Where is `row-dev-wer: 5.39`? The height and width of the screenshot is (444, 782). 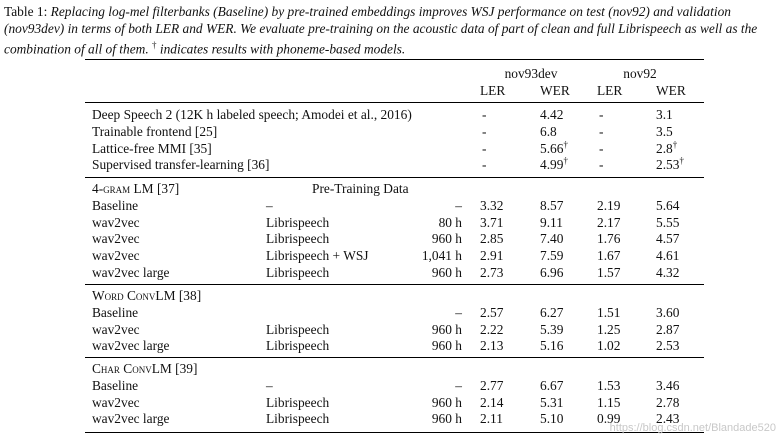 row-dev-wer: 5.39 is located at coordinates (552, 329).